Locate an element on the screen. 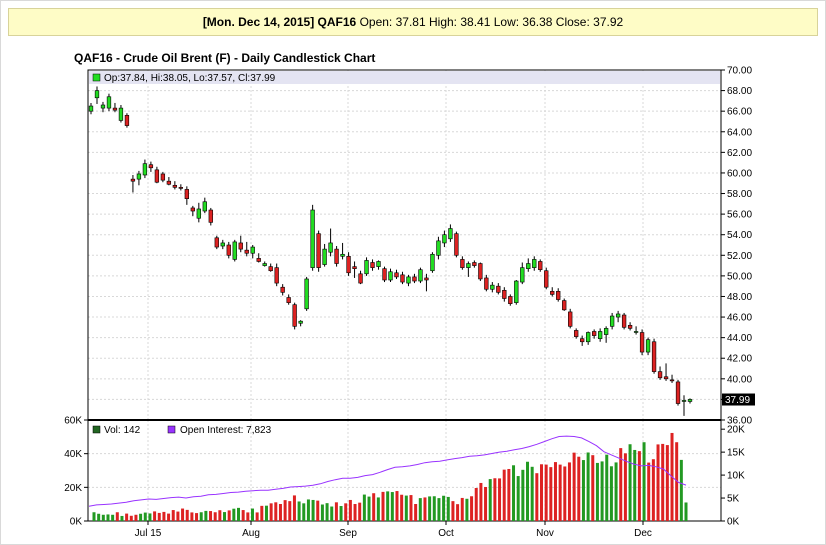 This screenshot has height=545, width=826. price-tick-label: 70.00 is located at coordinates (739, 71).